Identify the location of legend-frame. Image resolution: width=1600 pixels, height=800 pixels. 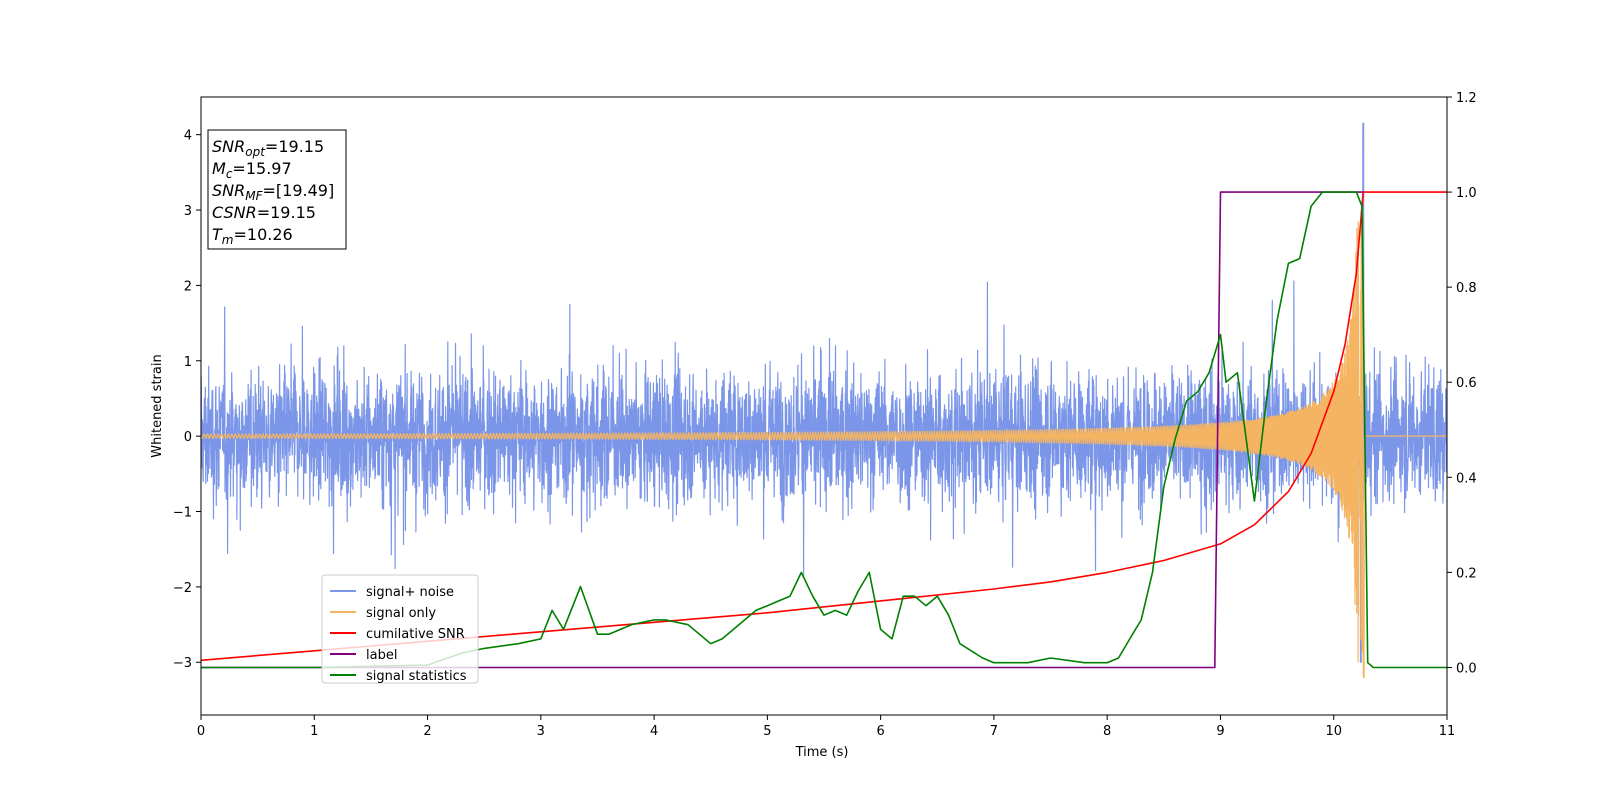
(400, 629).